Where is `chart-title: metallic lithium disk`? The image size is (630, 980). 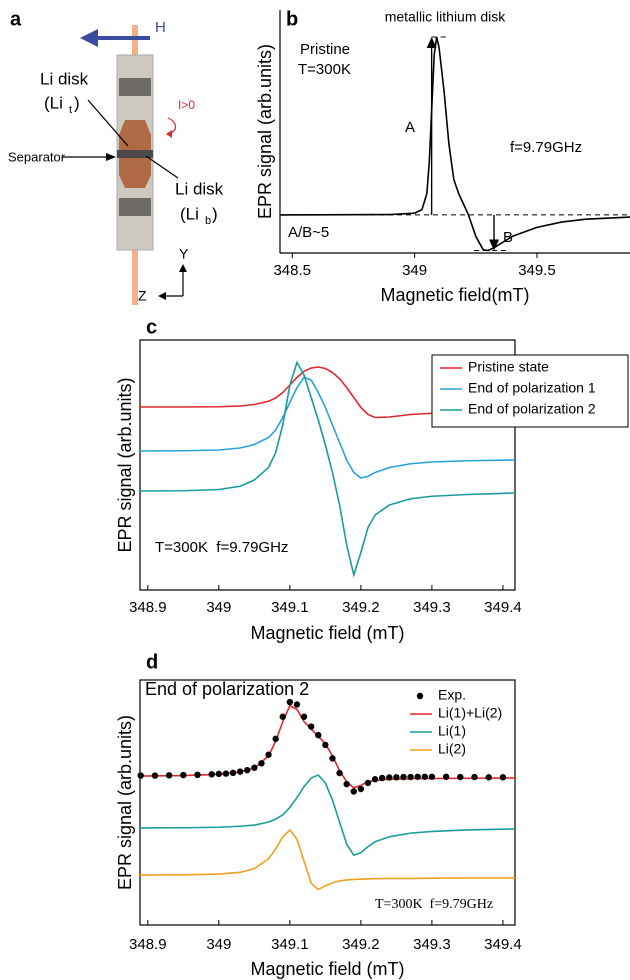 chart-title: metallic lithium disk is located at coordinates (446, 17).